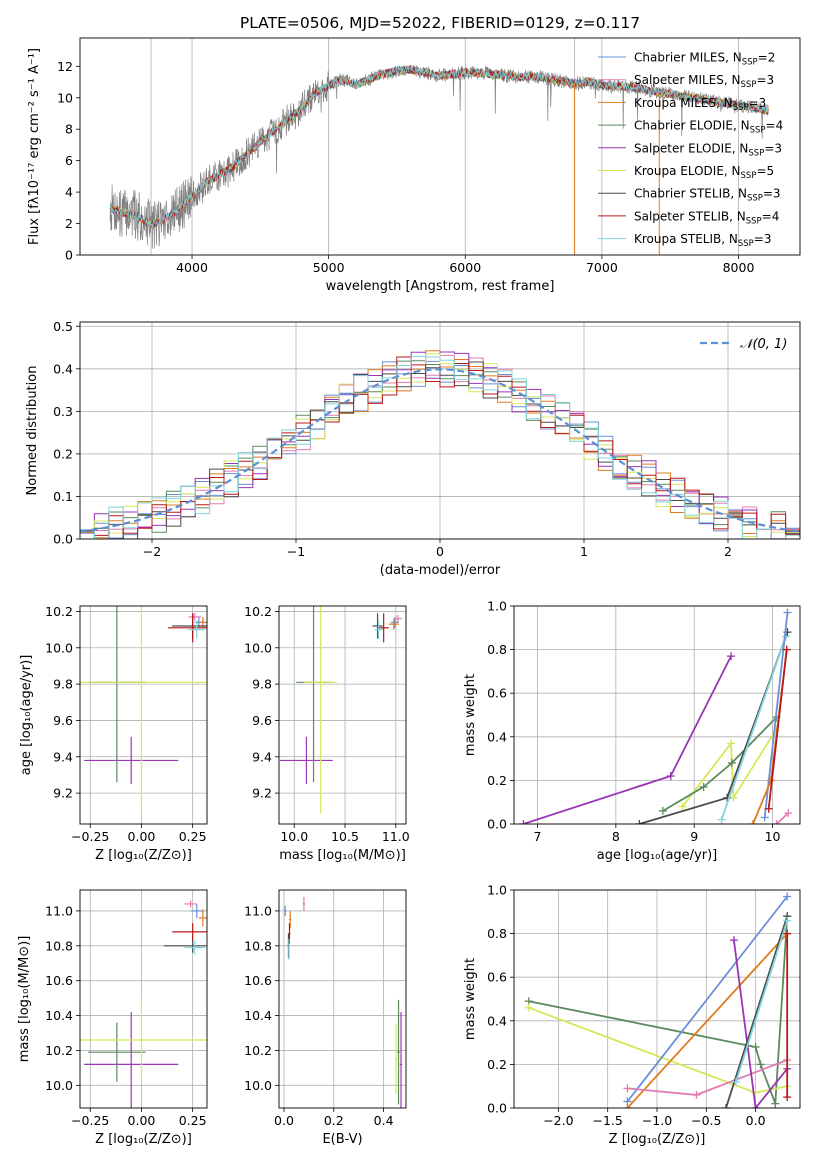 The width and height of the screenshot is (819, 1170). I want to click on y-tick-label: 4, so click(69, 192).